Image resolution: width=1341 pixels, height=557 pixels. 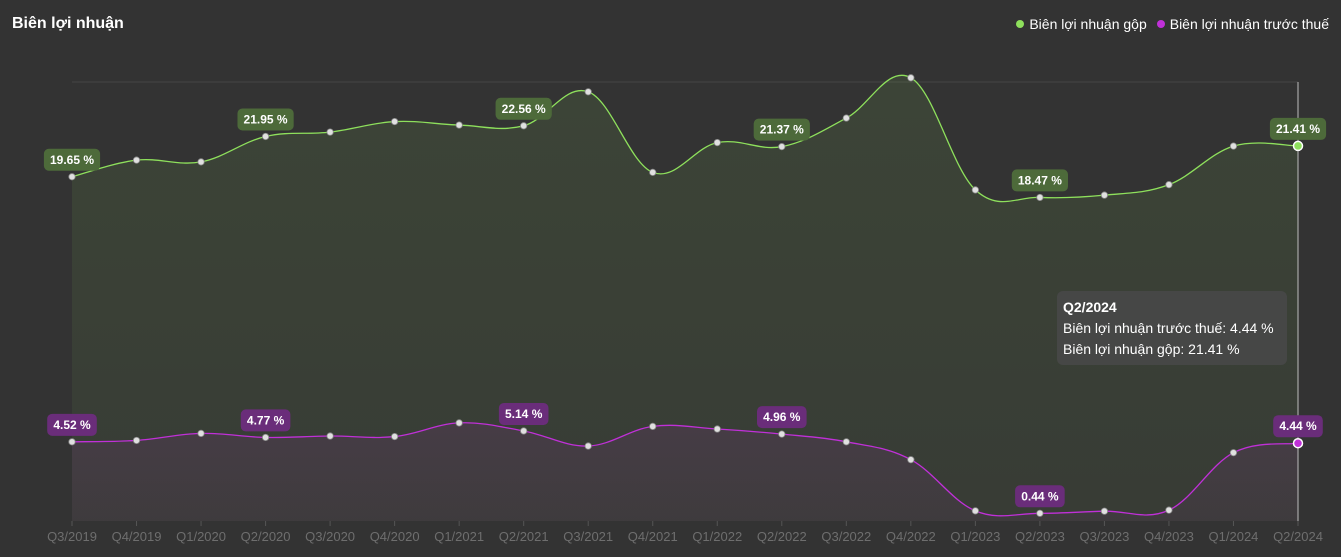 I want to click on data-label: 21.95 %, so click(x=266, y=119).